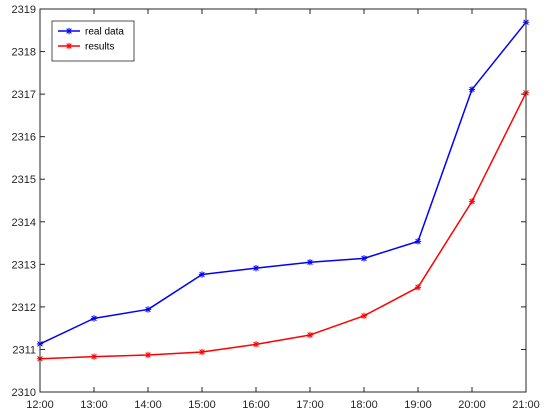 The height and width of the screenshot is (418, 550). I want to click on y-tick-label: 2314, so click(24, 223).